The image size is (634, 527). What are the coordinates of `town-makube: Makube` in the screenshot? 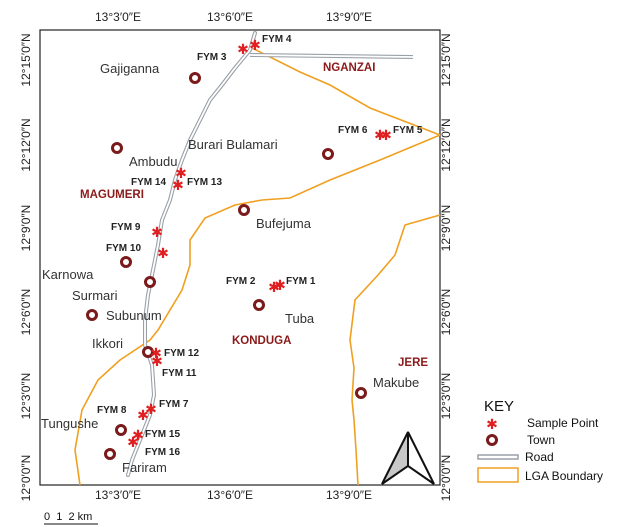 It's located at (387, 387).